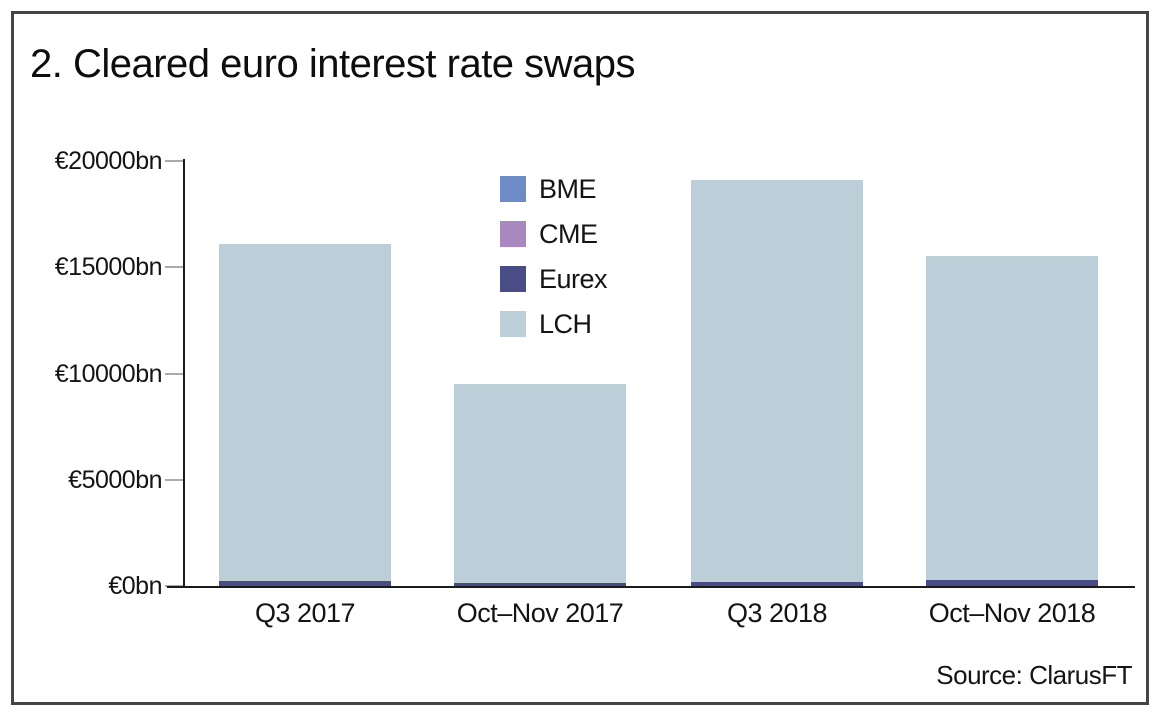  What do you see at coordinates (573, 278) in the screenshot?
I see `legend-label: Eurex` at bounding box center [573, 278].